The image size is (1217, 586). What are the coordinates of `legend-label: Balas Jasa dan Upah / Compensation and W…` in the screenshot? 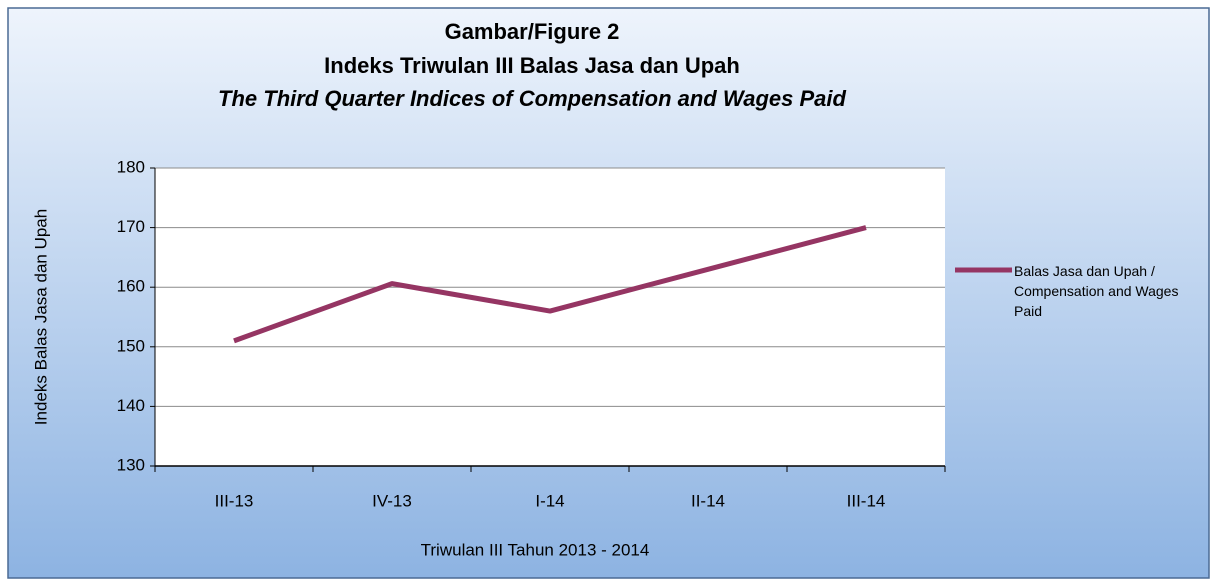 It's located at (1096, 291).